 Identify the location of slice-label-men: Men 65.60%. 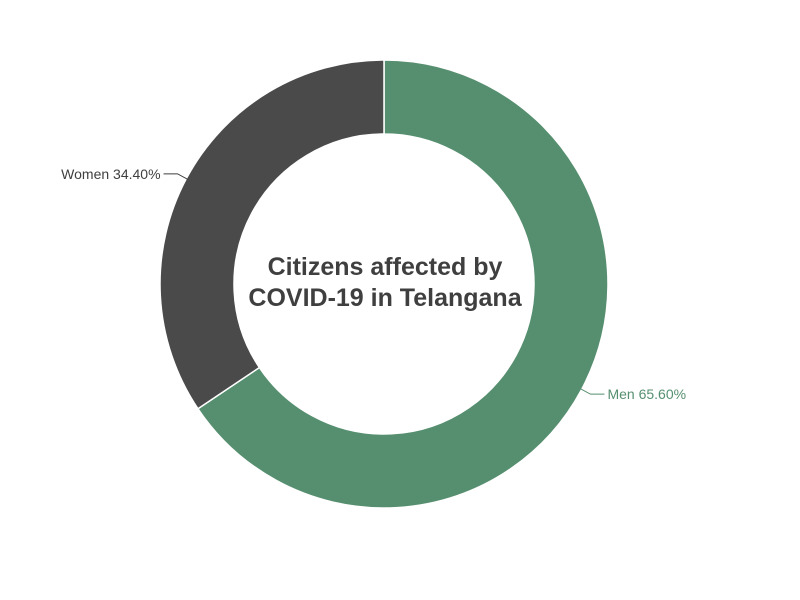
(646, 394).